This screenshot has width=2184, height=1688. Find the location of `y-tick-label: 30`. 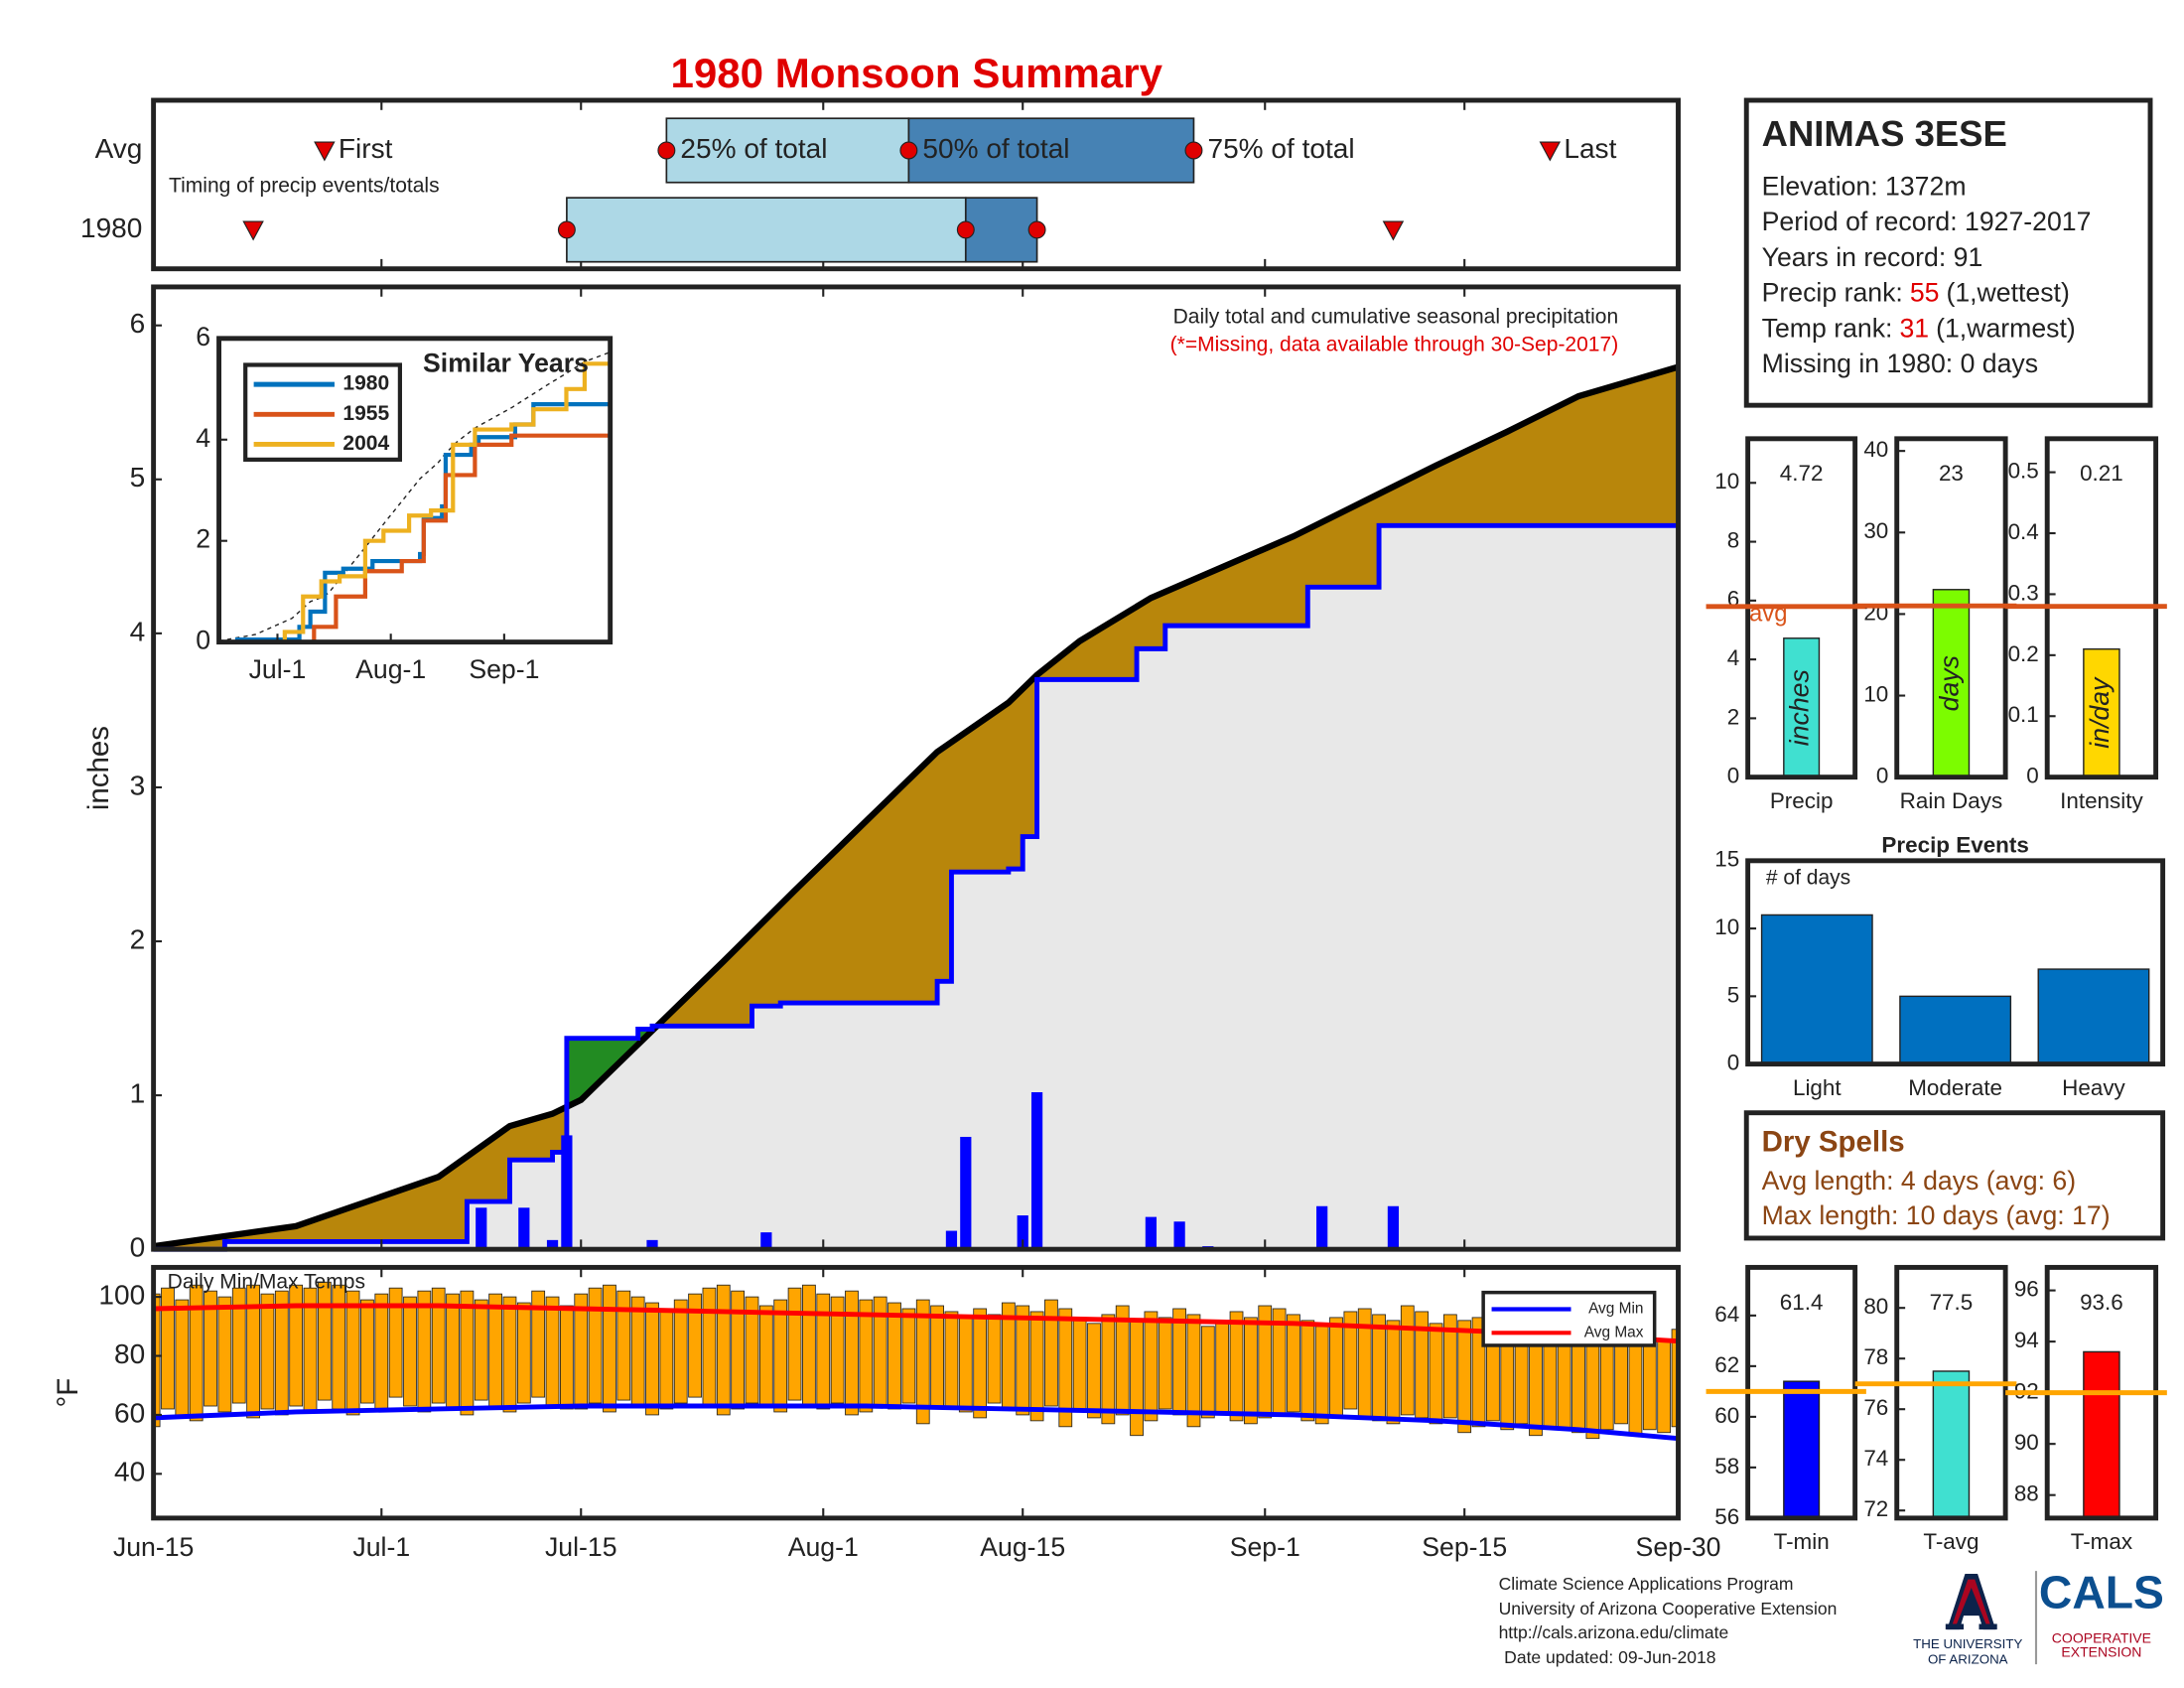

y-tick-label: 30 is located at coordinates (1875, 530).